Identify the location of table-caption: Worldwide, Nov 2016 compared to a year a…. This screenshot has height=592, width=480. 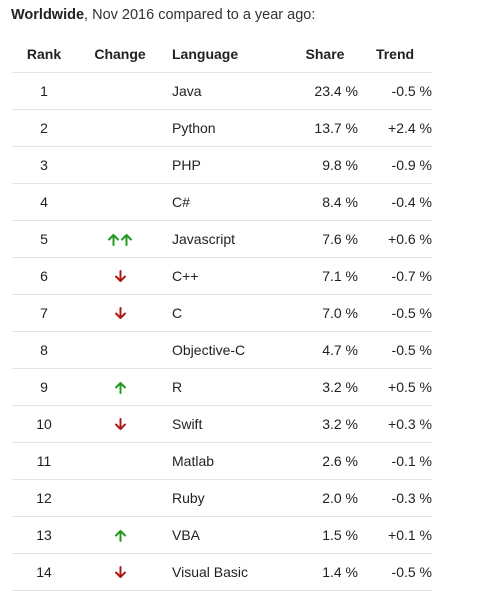
(163, 15).